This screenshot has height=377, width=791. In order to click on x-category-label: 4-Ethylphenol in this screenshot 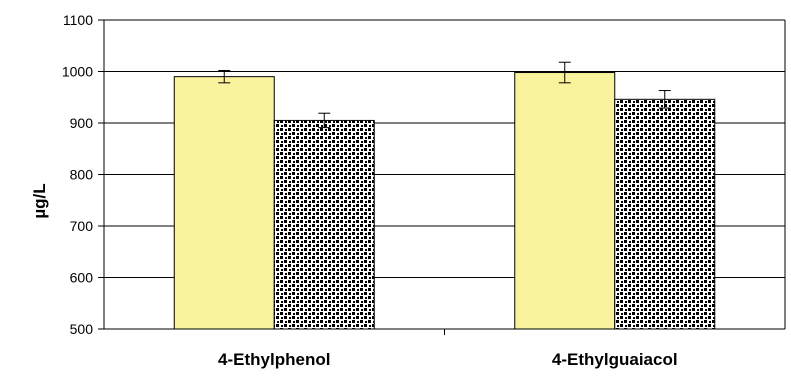, I will do `click(274, 359)`.